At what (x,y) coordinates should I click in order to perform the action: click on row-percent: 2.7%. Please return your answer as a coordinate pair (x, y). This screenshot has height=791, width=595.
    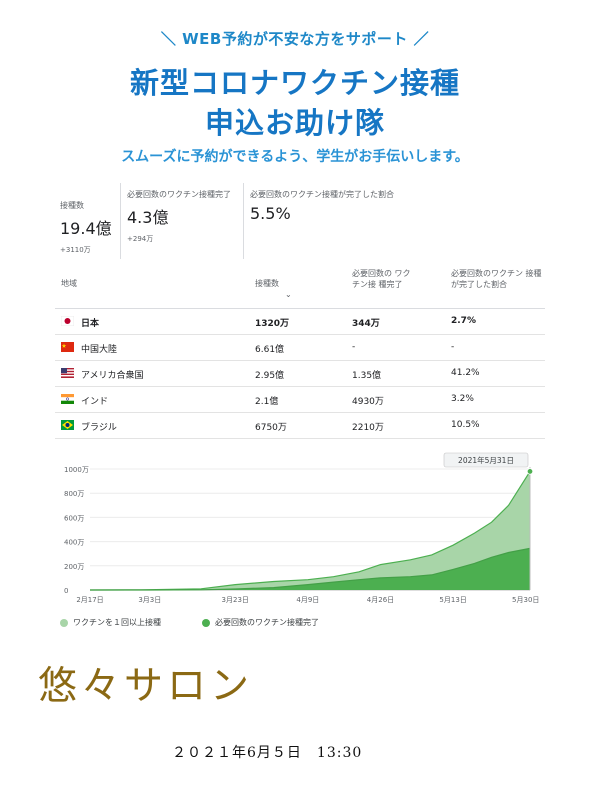
    Looking at the image, I should click on (463, 321).